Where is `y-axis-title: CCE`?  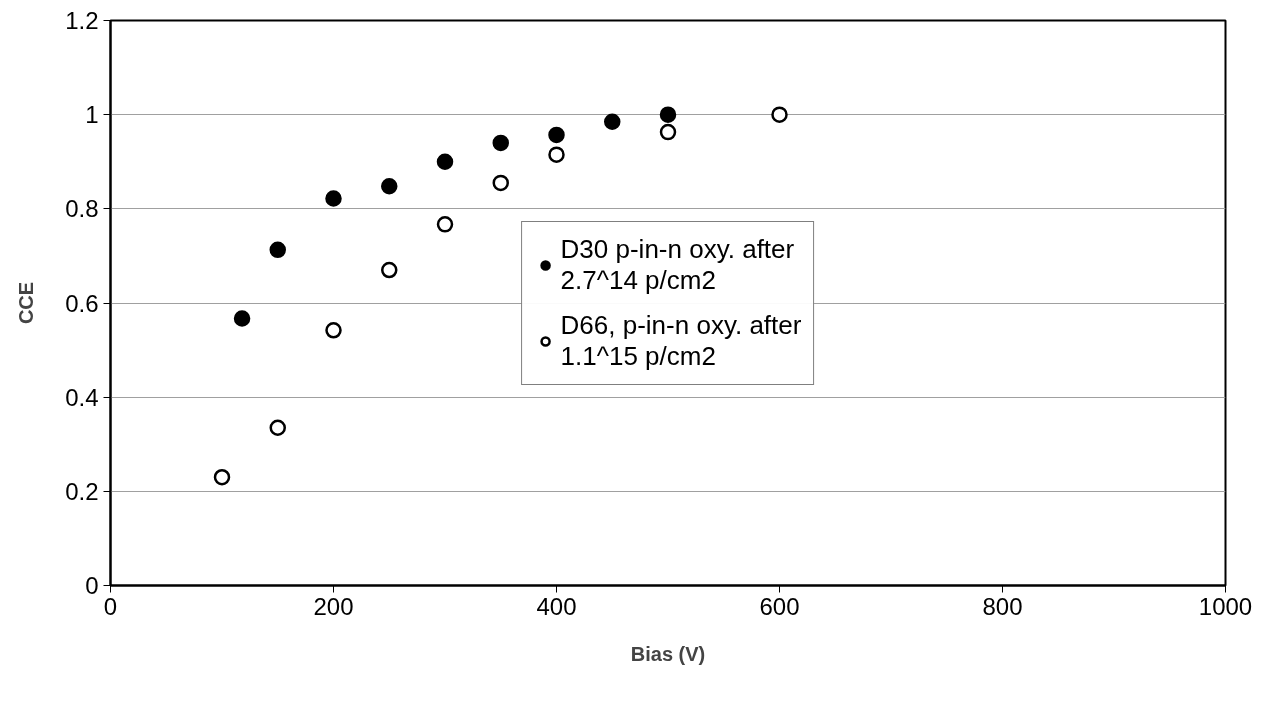 y-axis-title: CCE is located at coordinates (26, 303).